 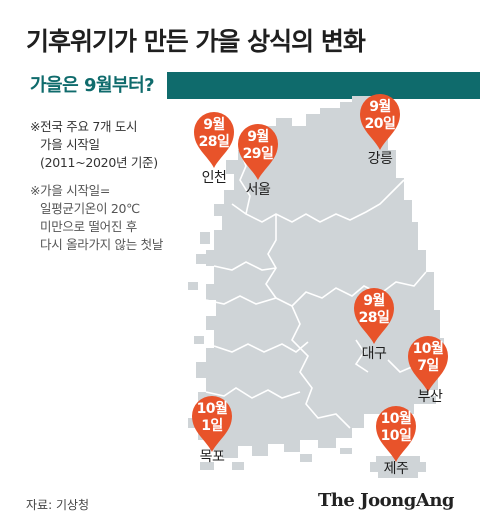 What do you see at coordinates (386, 500) in the screenshot?
I see `brand-logo: The JoongAng` at bounding box center [386, 500].